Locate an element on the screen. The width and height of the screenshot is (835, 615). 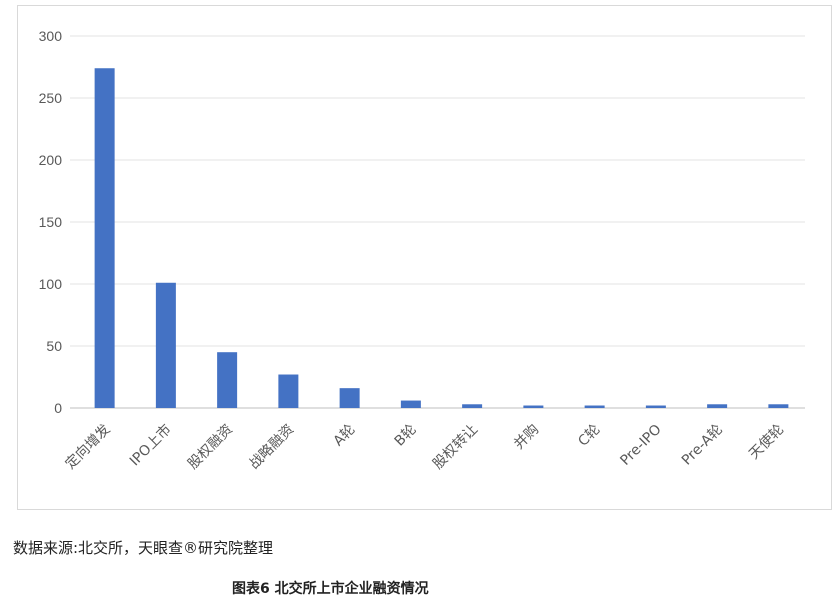
y-tick-label: 0 is located at coordinates (58, 408).